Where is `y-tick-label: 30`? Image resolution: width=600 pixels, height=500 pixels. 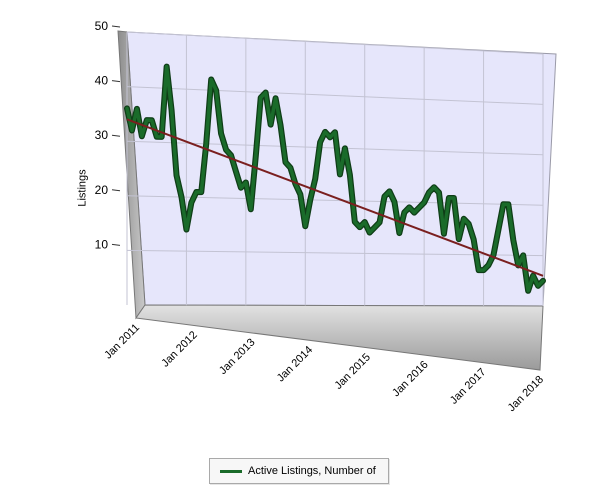 y-tick-label: 30 is located at coordinates (102, 135).